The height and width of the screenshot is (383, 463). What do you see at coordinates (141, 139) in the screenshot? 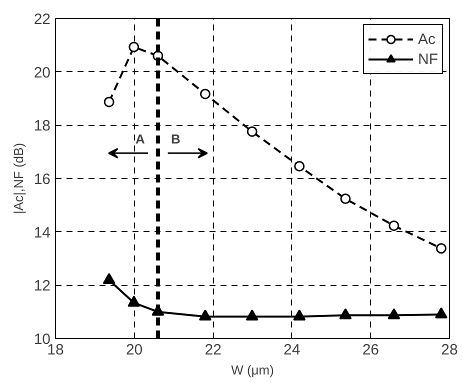
I see `annotation: A` at bounding box center [141, 139].